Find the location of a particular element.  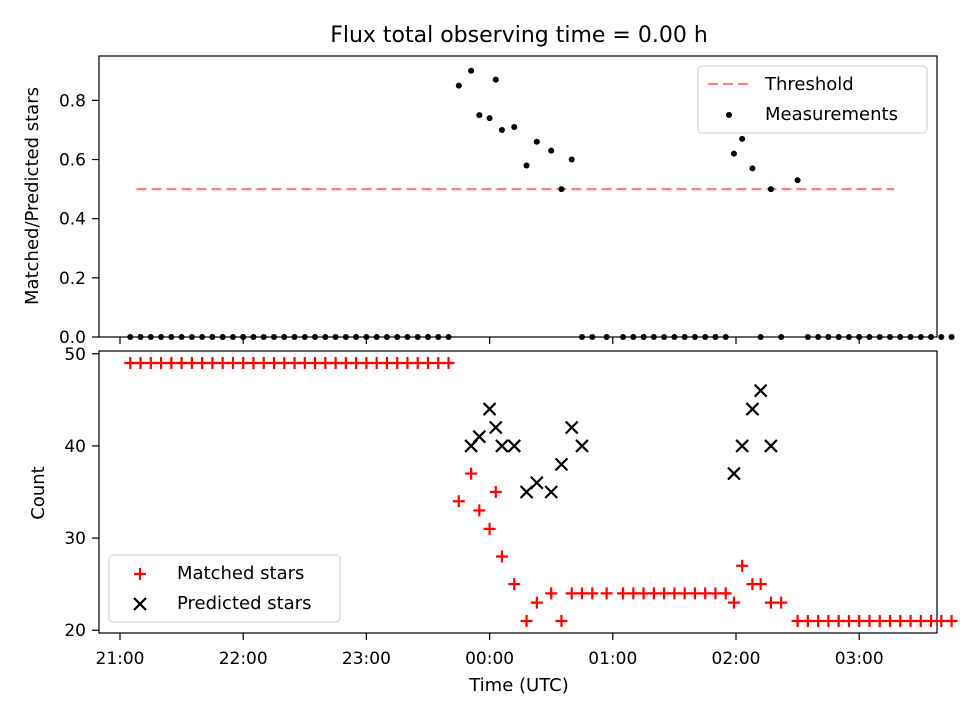

predicted-stars-points is located at coordinates (621, 441).